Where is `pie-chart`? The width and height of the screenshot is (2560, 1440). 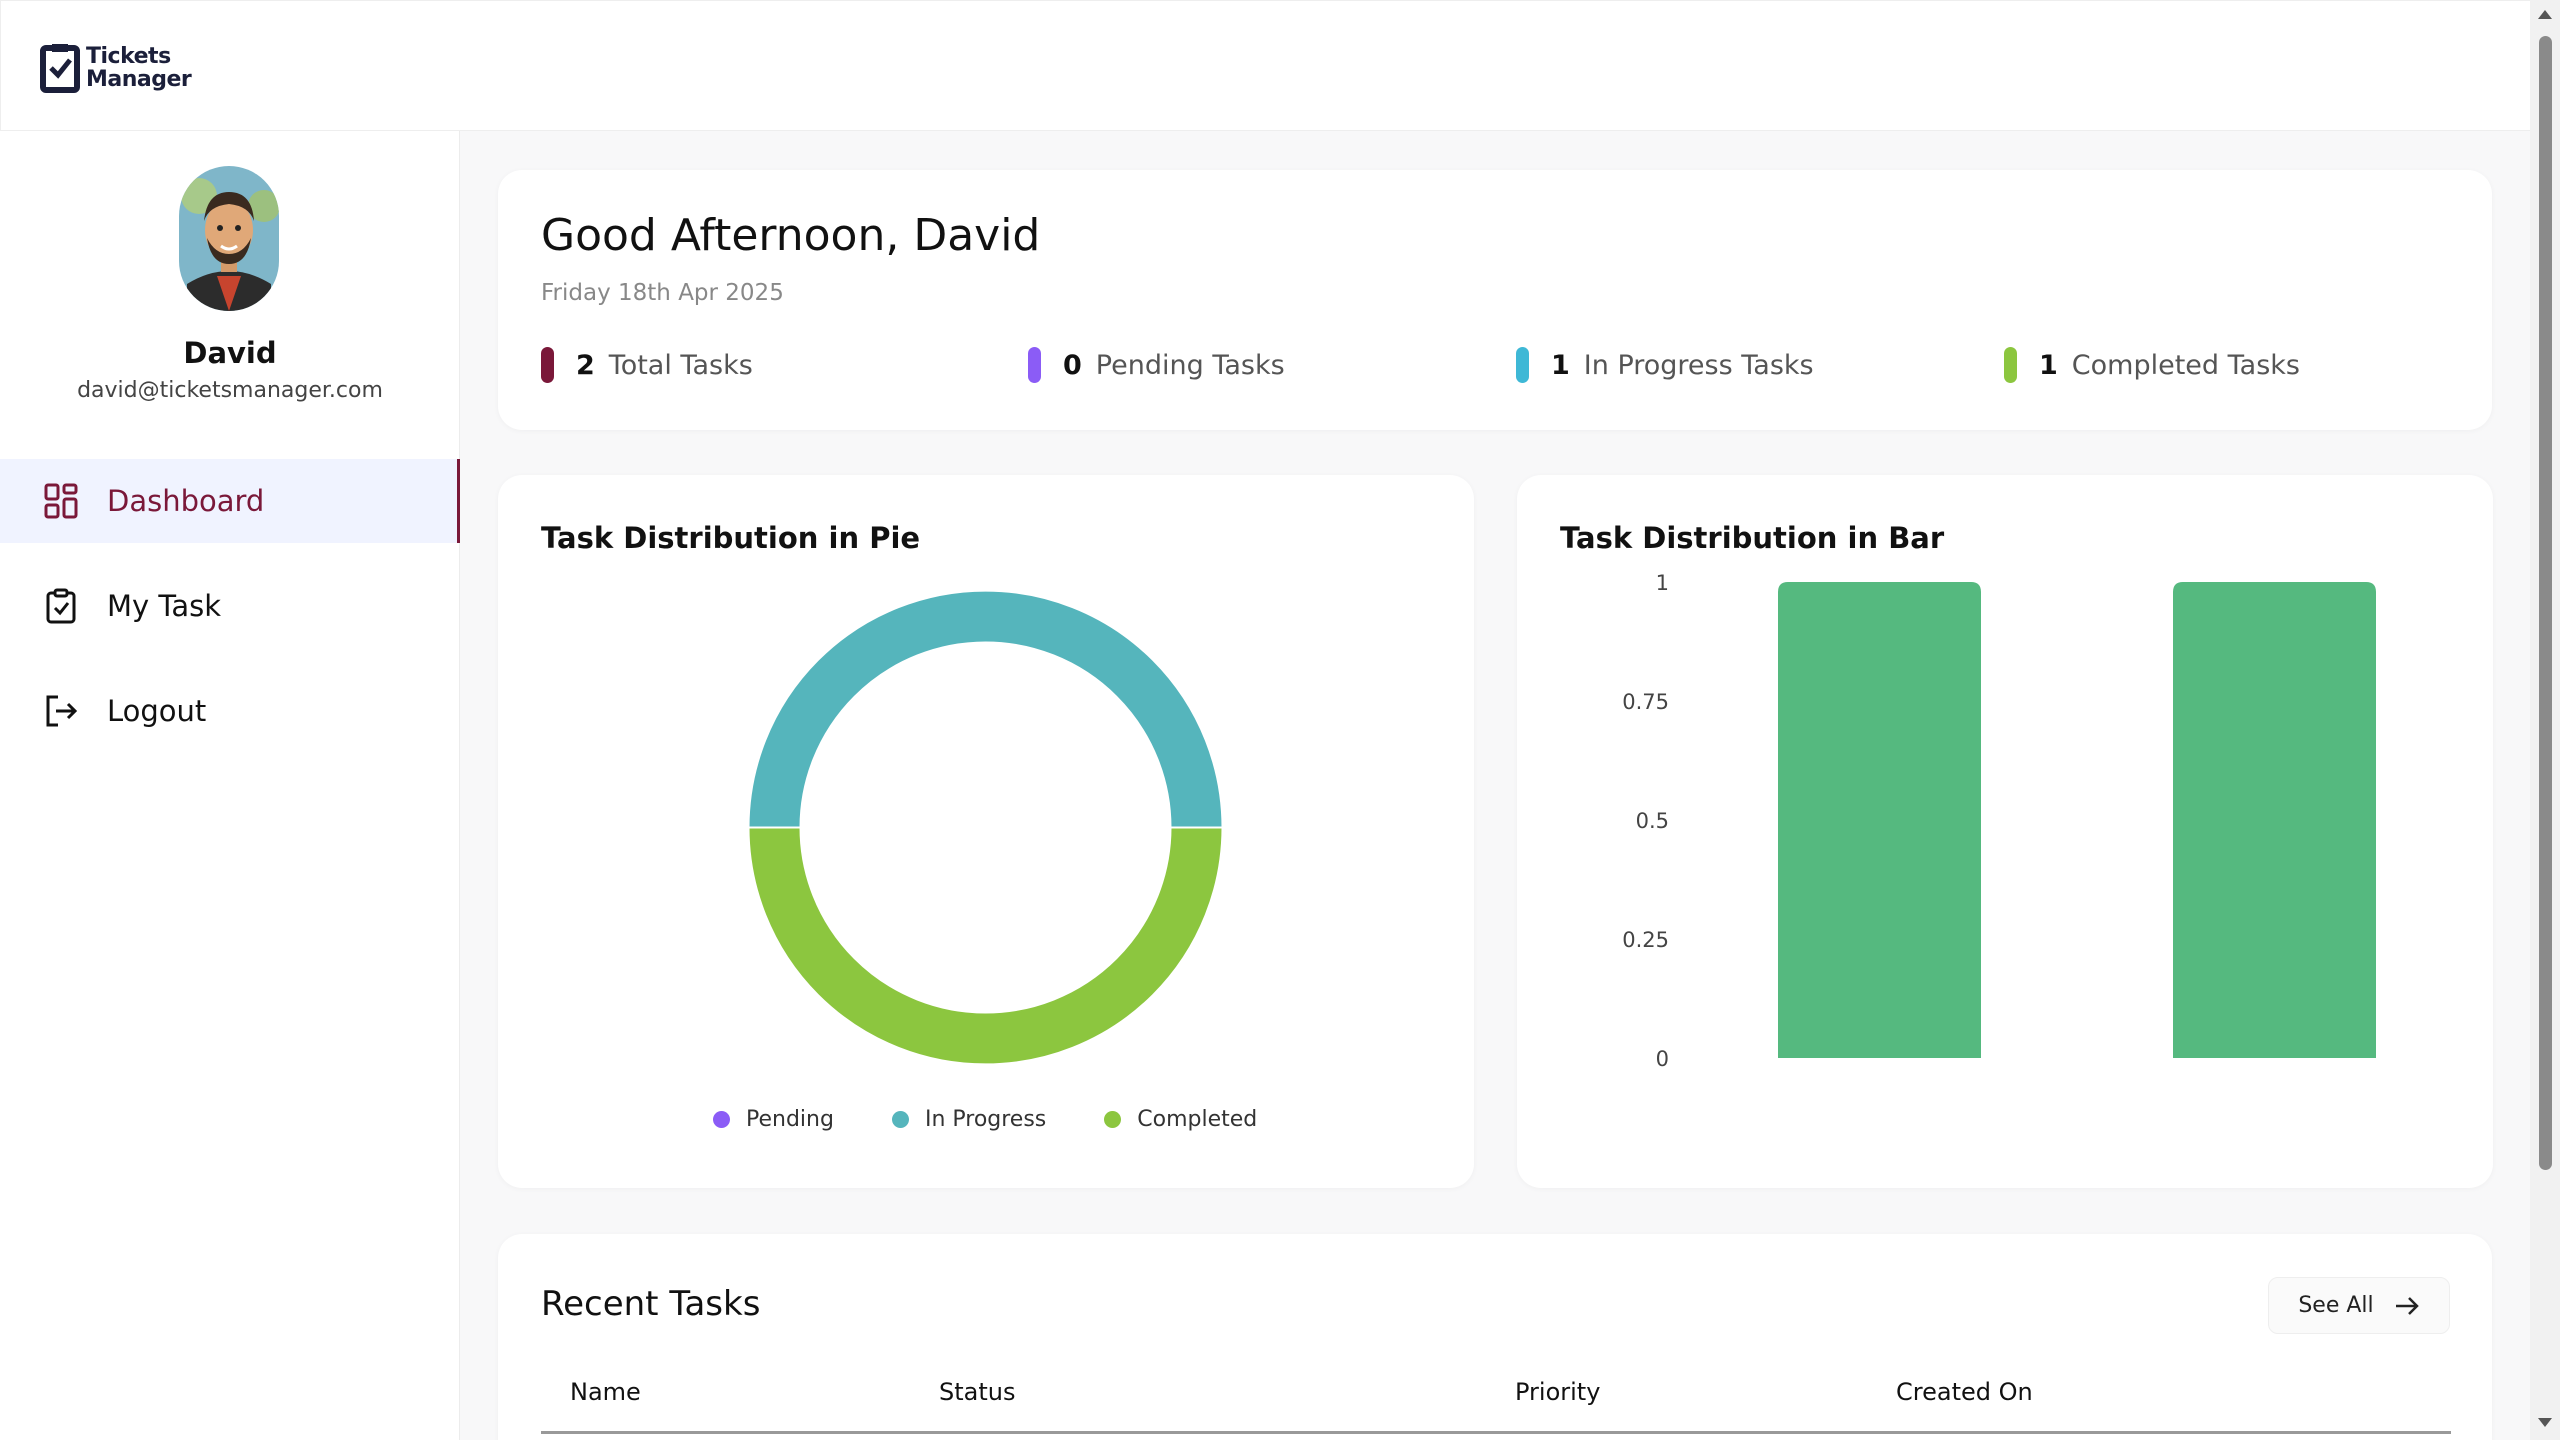
pie-chart is located at coordinates (985, 827).